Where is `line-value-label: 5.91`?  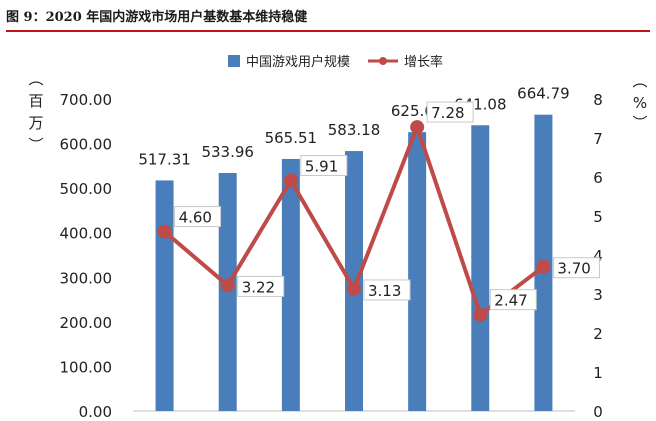 line-value-label: 5.91 is located at coordinates (321, 167).